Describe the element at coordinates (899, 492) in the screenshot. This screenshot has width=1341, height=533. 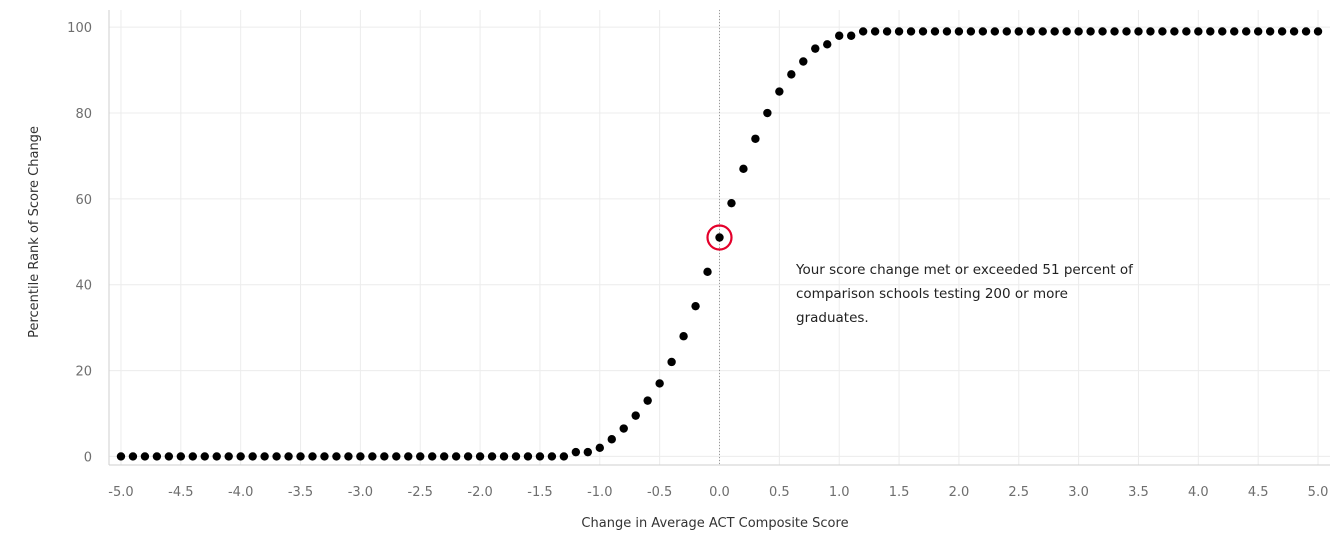
I see `x-tick-label: 1.5` at that location.